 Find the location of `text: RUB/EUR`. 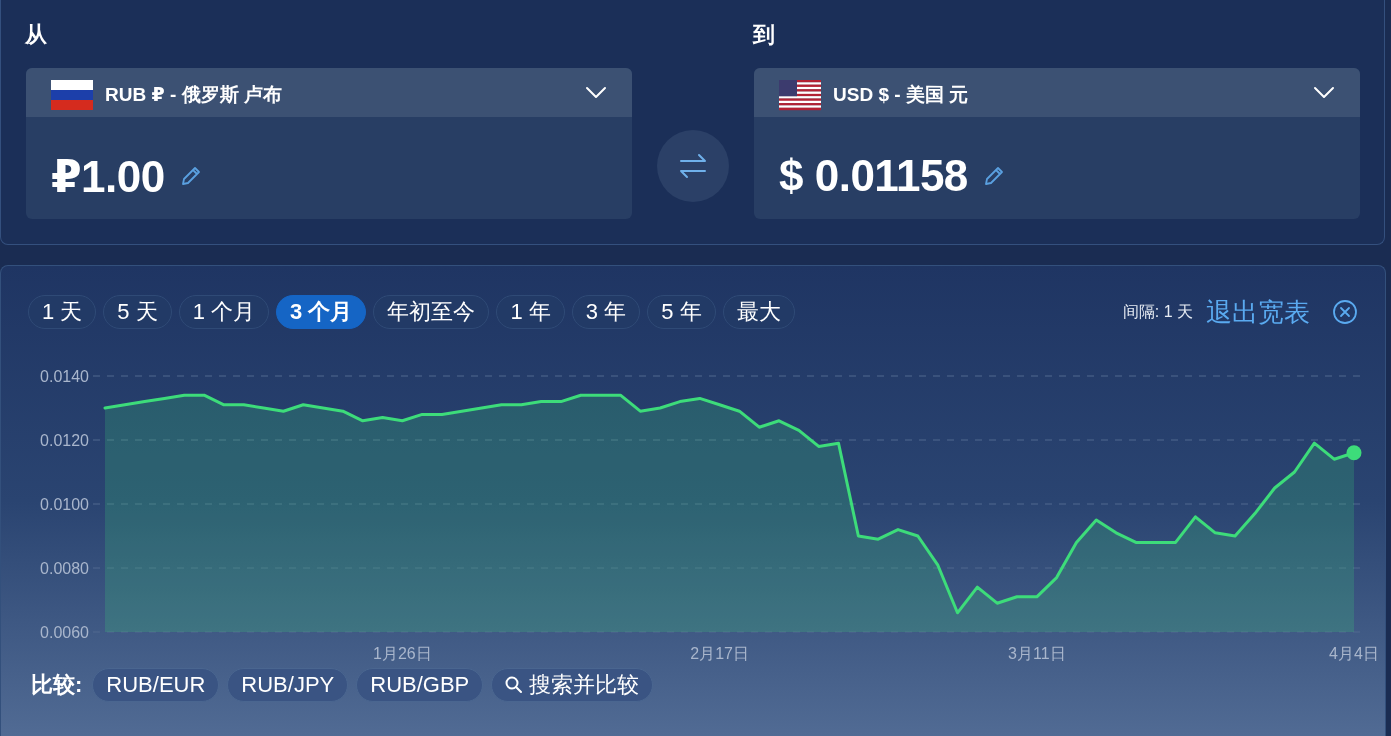

text: RUB/EUR is located at coordinates (156, 685).